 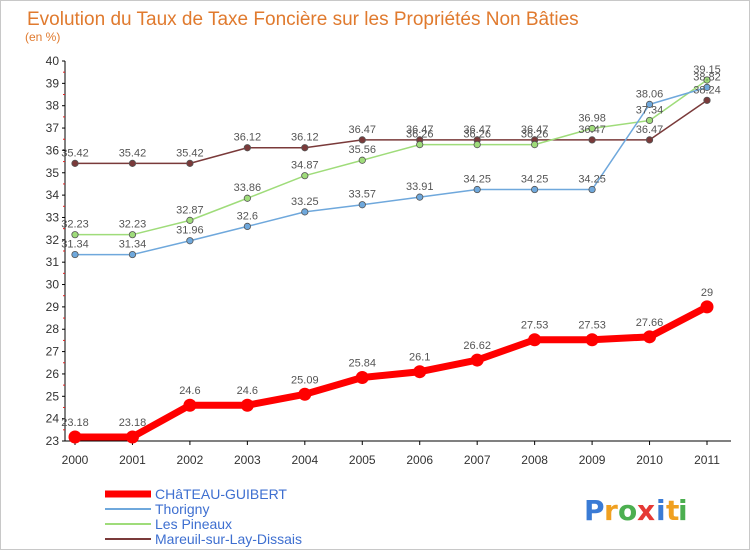 What do you see at coordinates (53, 61) in the screenshot?
I see `y-tick-label: 40` at bounding box center [53, 61].